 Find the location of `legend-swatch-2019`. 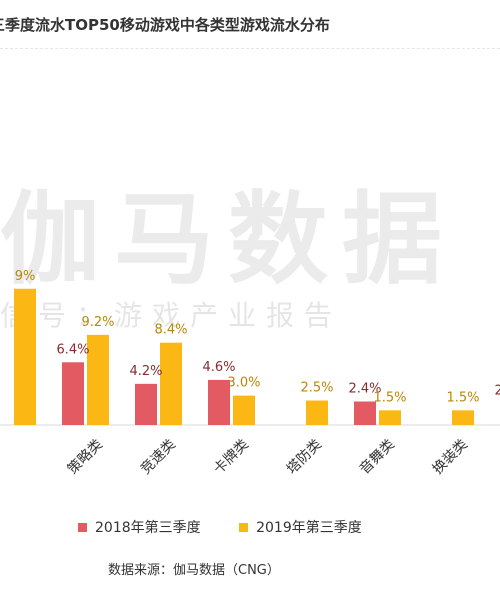

legend-swatch-2019 is located at coordinates (244, 527).